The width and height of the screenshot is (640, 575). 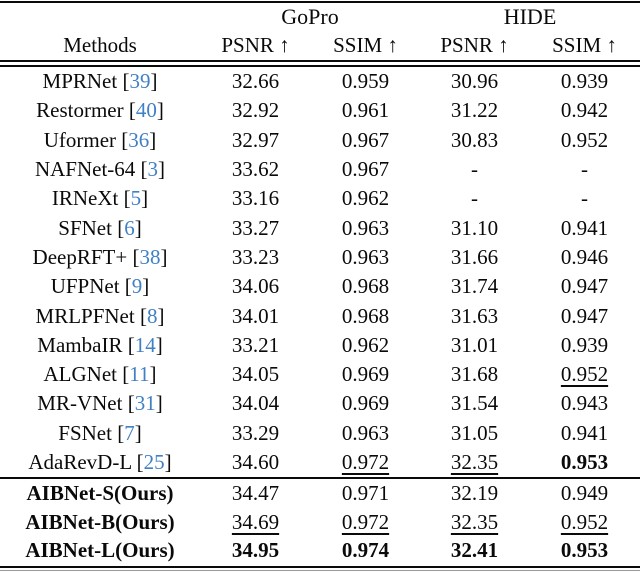 I want to click on citation-link: [38], so click(x=147, y=256).